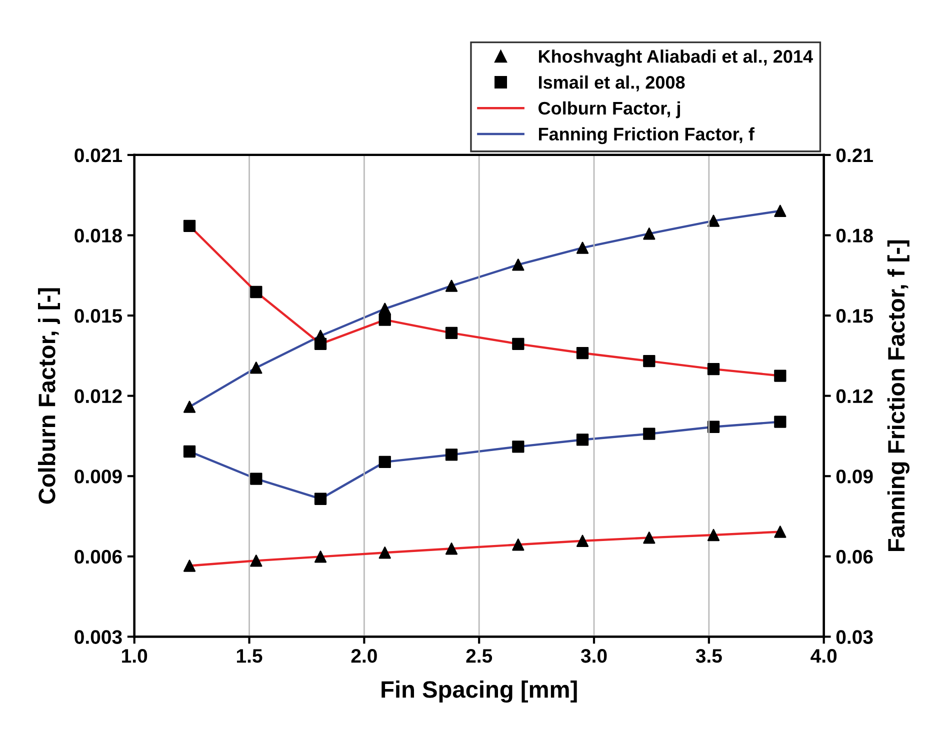  Describe the element at coordinates (854, 477) in the screenshot. I see `y2-tick-label: 0.09` at that location.